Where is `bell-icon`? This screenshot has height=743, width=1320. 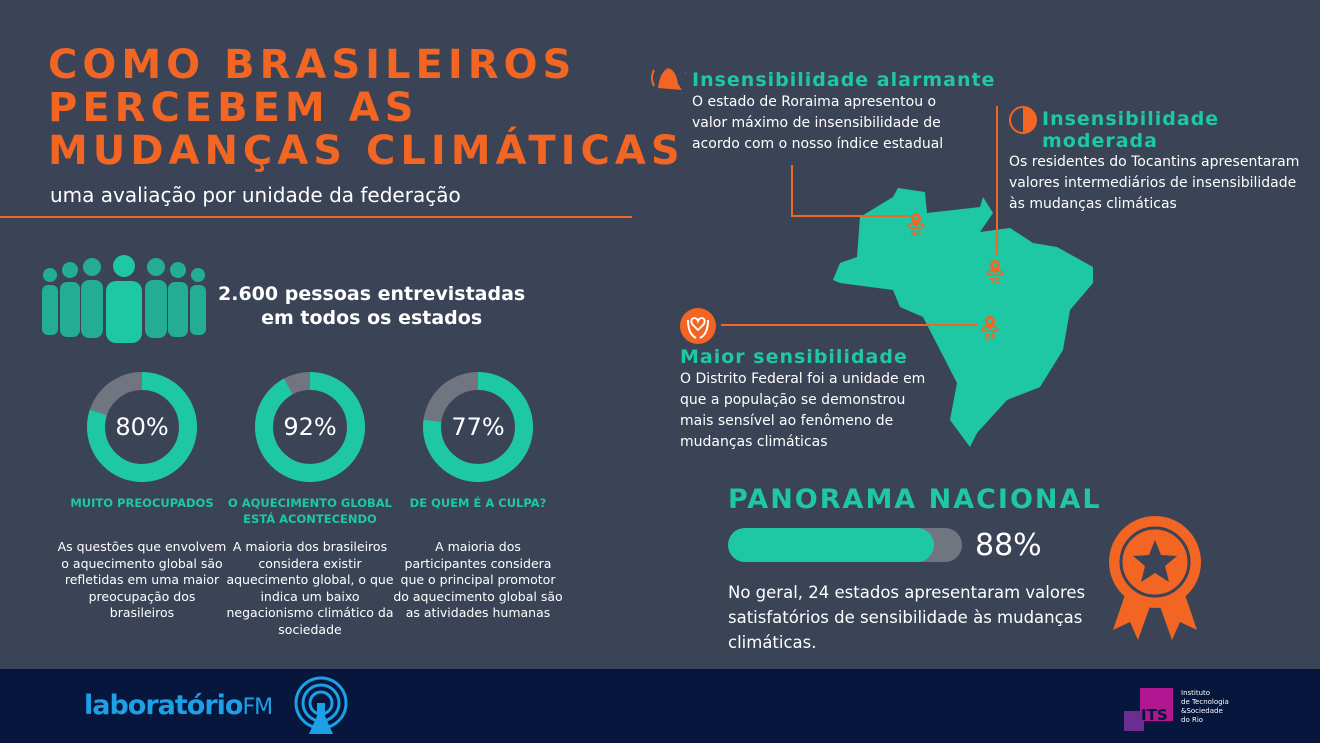
bell-icon is located at coordinates (668, 79).